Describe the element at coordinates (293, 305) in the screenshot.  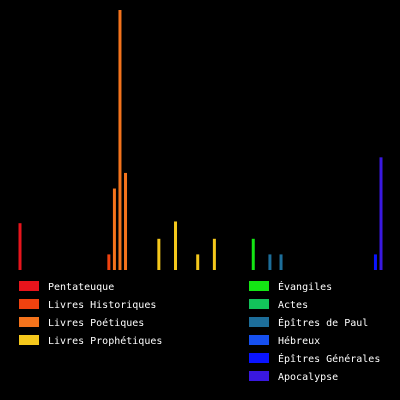
I see `legend-label: Actes` at that location.